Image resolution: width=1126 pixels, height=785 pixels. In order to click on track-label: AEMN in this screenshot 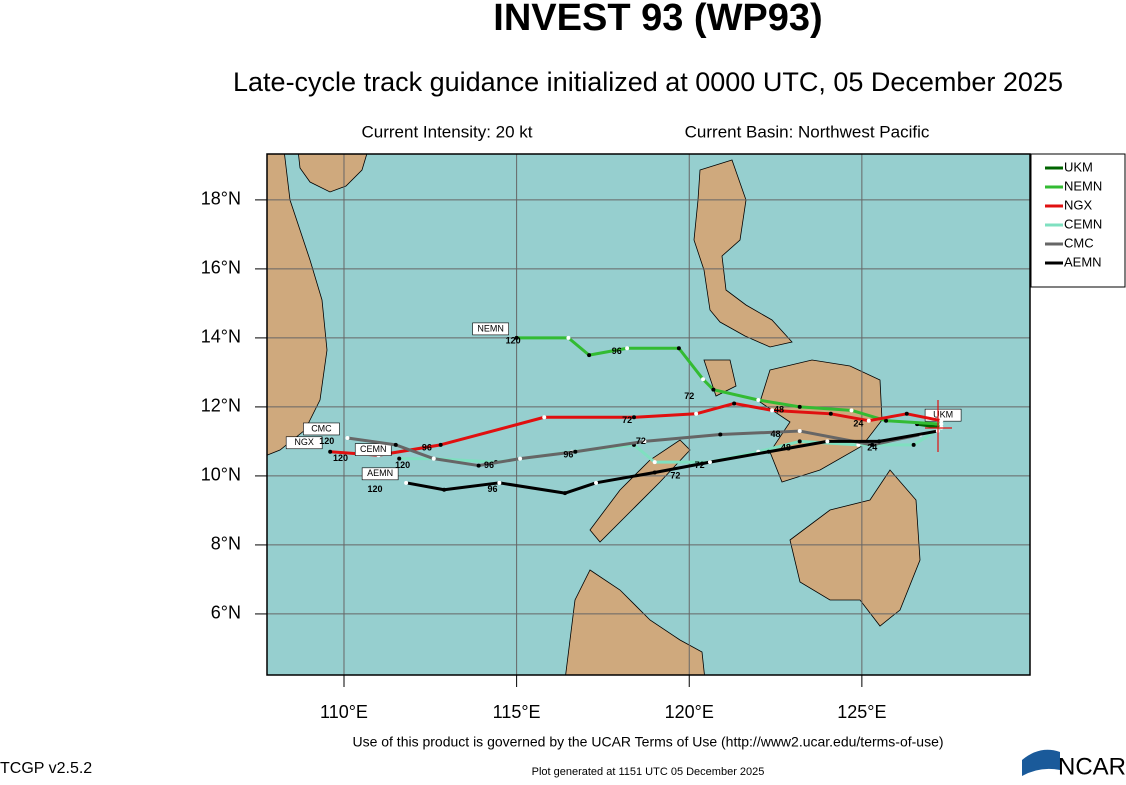, I will do `click(380, 473)`.